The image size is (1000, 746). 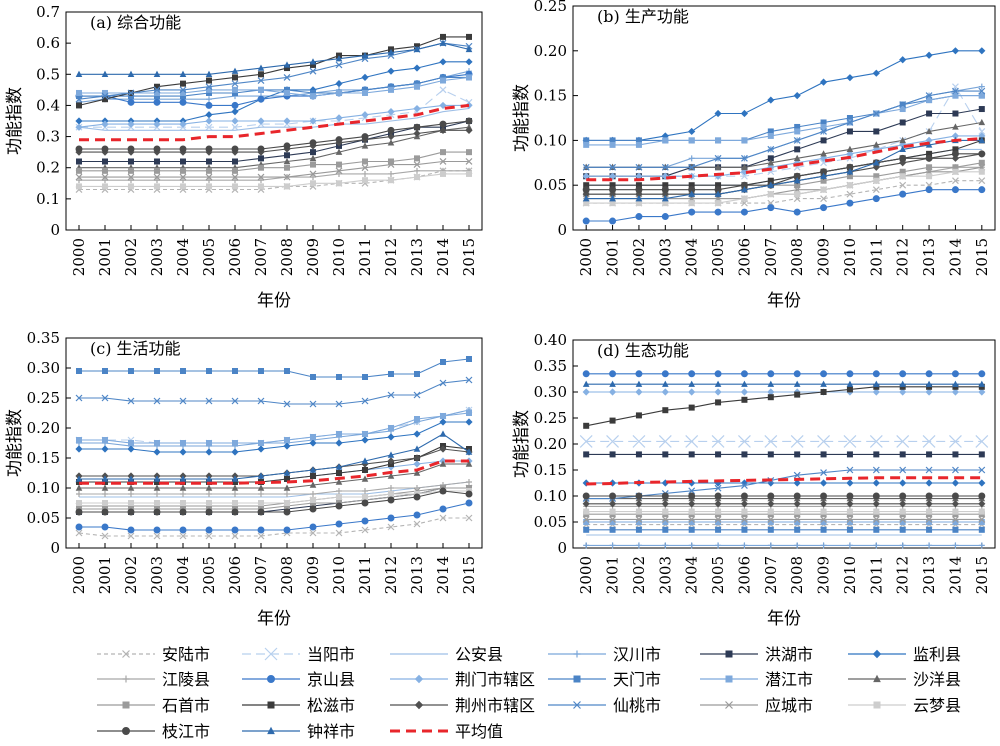 What do you see at coordinates (784, 619) in the screenshot?
I see `x-axis-label: 年份` at bounding box center [784, 619].